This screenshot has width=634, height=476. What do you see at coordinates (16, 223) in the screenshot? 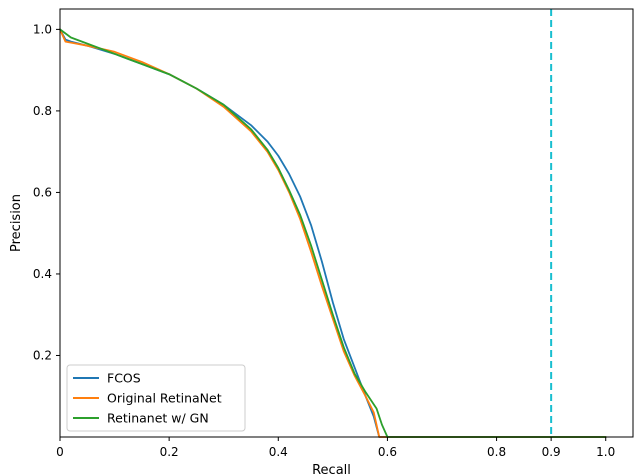
I see `y-axis-title: Precision` at bounding box center [16, 223].